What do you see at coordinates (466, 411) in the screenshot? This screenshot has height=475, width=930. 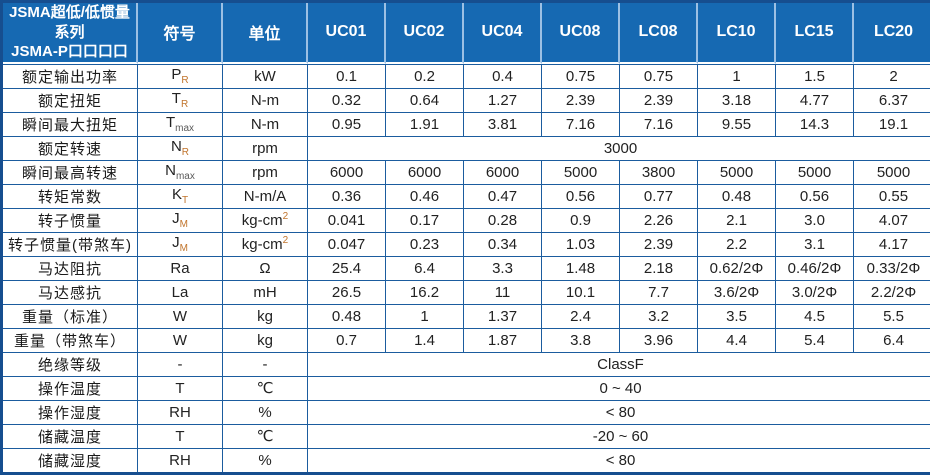 I see `table-row: 操作湿度 RH% < 80` at bounding box center [466, 411].